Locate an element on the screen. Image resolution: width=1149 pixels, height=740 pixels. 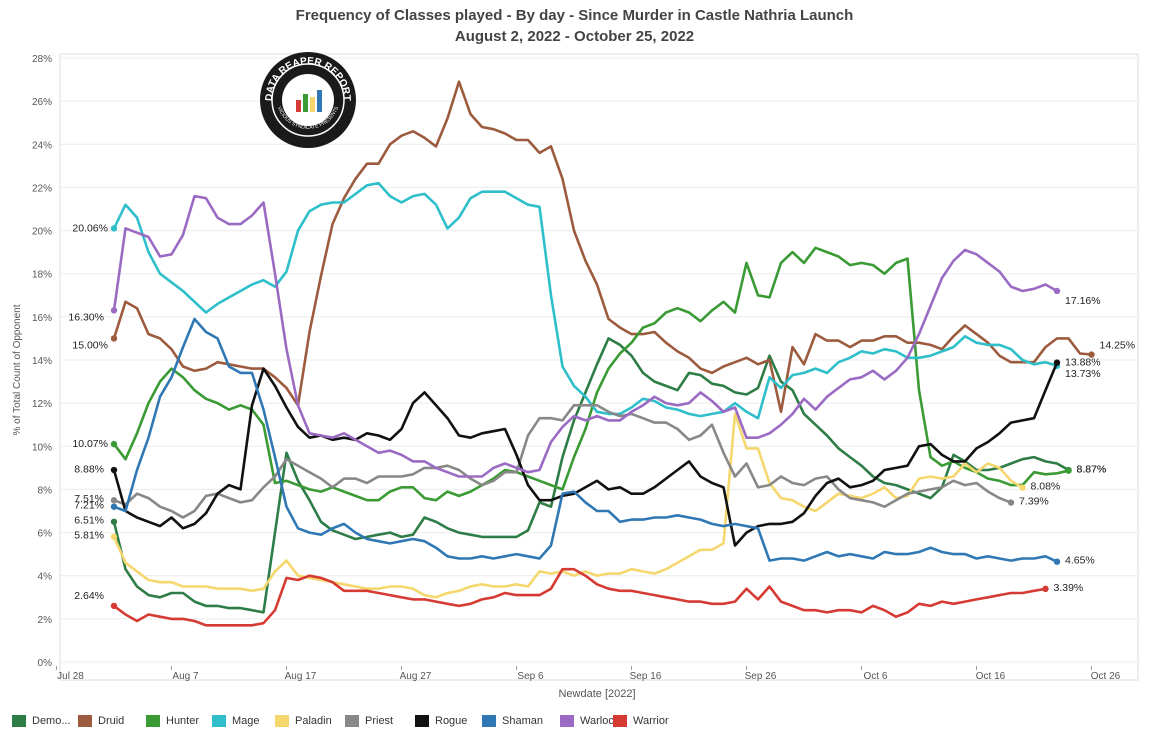
y-tick-label: 18% is located at coordinates (42, 275).